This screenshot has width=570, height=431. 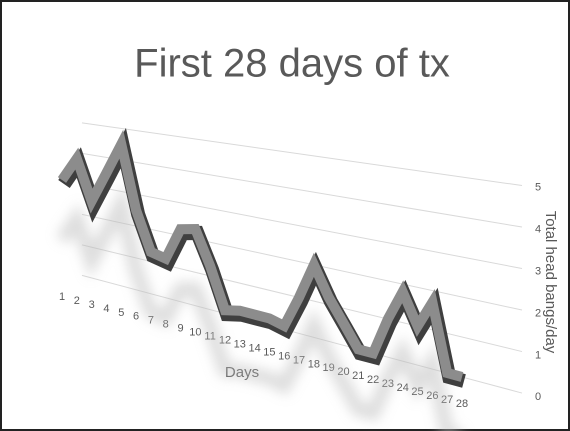 What do you see at coordinates (538, 188) in the screenshot?
I see `y-tick-label: 5` at bounding box center [538, 188].